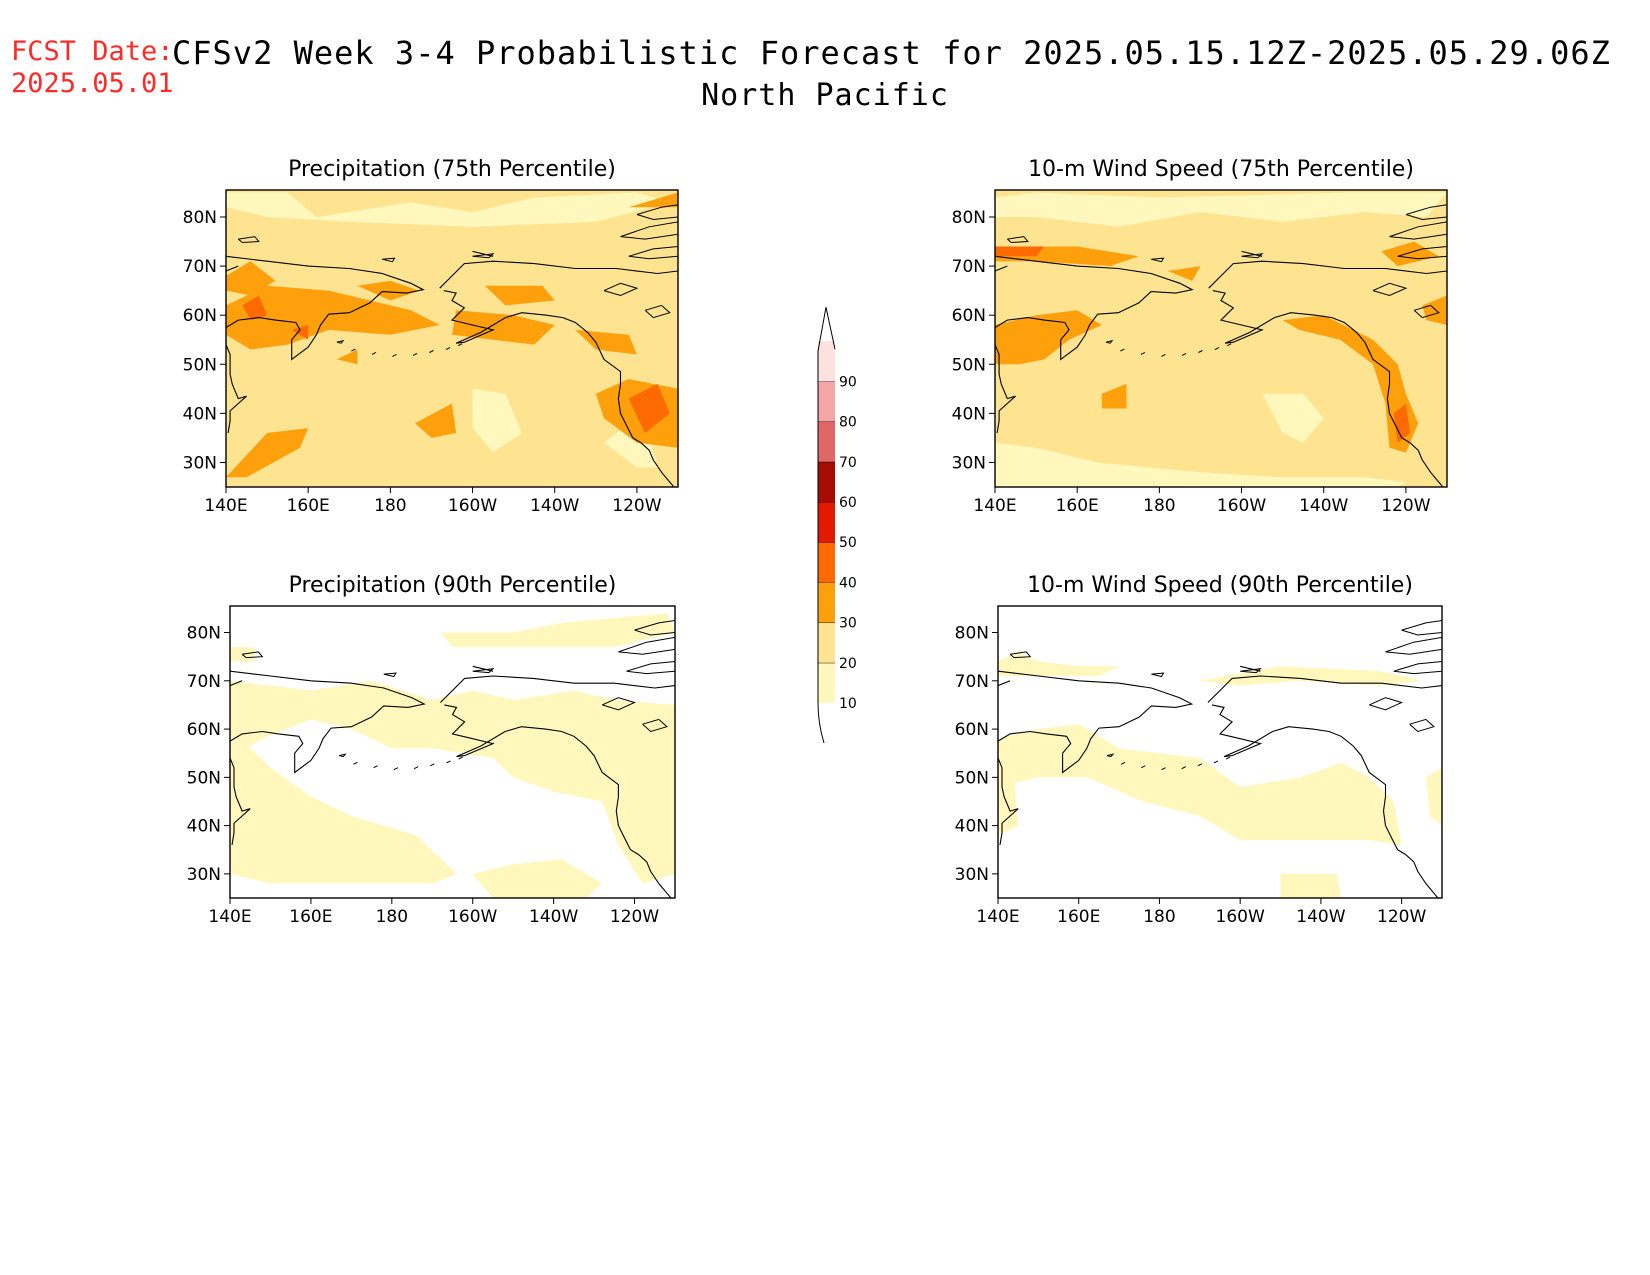 Image resolution: width=1650 pixels, height=1275 pixels. I want to click on panel-title: 10-m Wind Speed (90th Percentile), so click(1220, 585).